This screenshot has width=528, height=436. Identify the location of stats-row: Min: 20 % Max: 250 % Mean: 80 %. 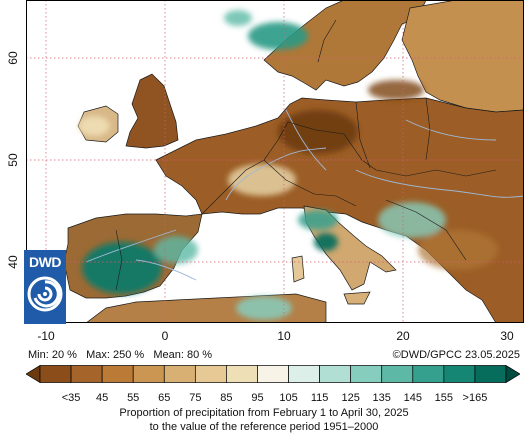
(120, 355).